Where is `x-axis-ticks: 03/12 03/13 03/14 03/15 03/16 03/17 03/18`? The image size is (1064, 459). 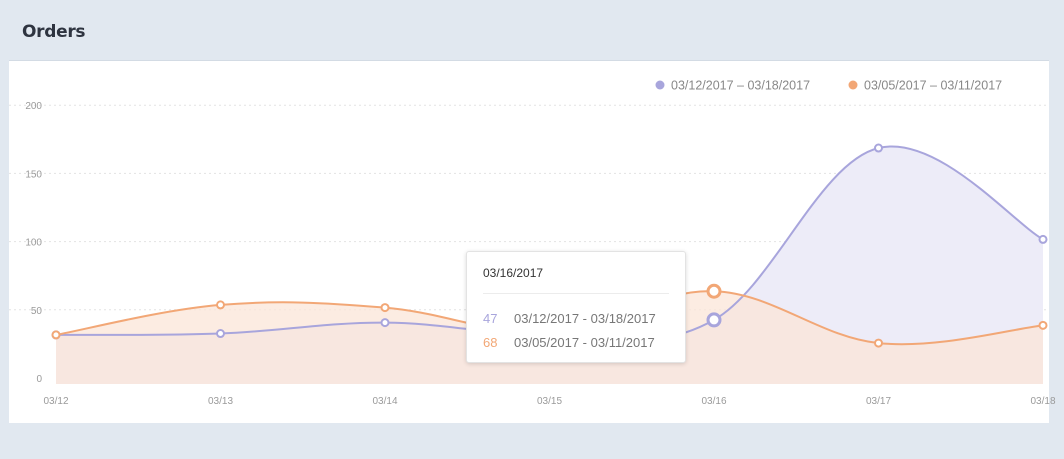
x-axis-ticks: 03/12 03/13 03/14 03/15 03/16 03/17 03/18 is located at coordinates (549, 401).